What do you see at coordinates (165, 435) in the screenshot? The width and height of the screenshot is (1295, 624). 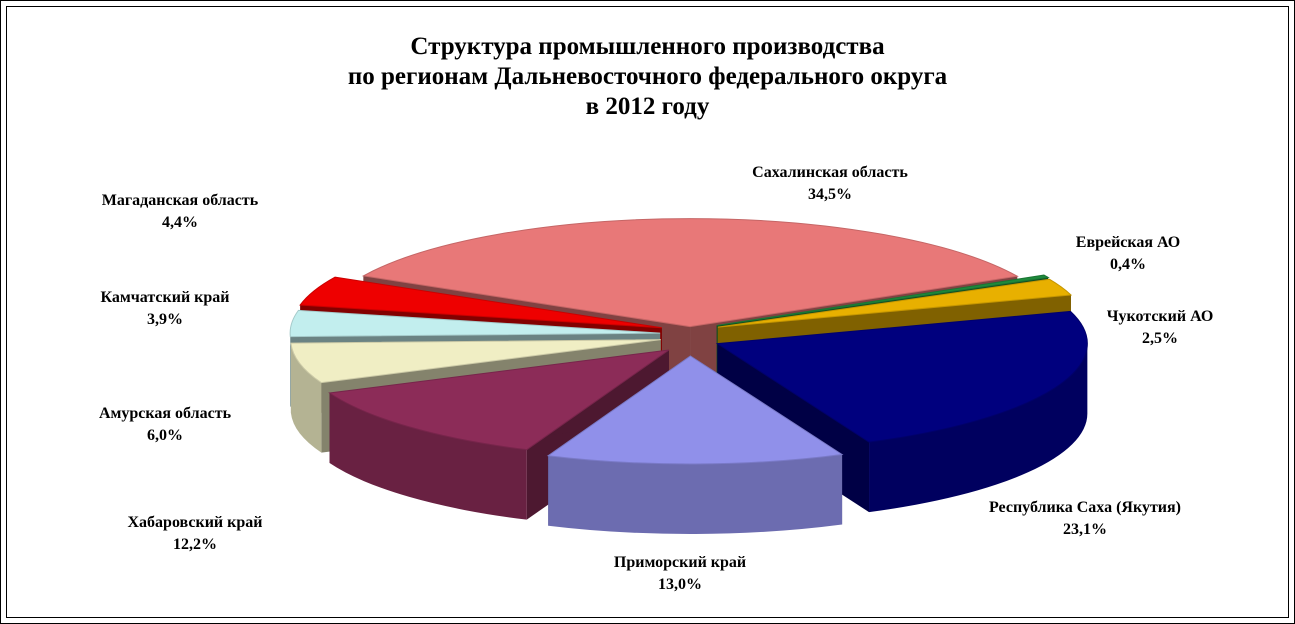 I see `label-value: 6,0%` at bounding box center [165, 435].